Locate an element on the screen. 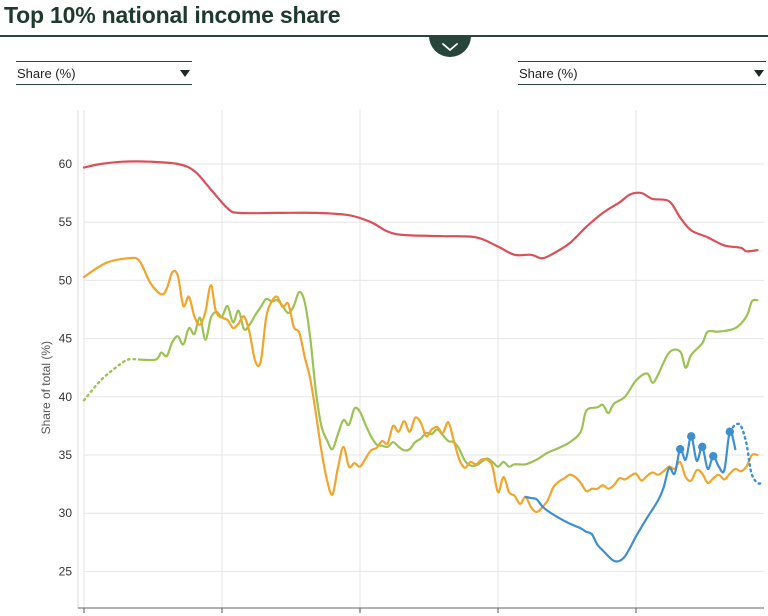 This screenshot has height=616, width=768. left-indicator-label: Share (%) is located at coordinates (46, 73).